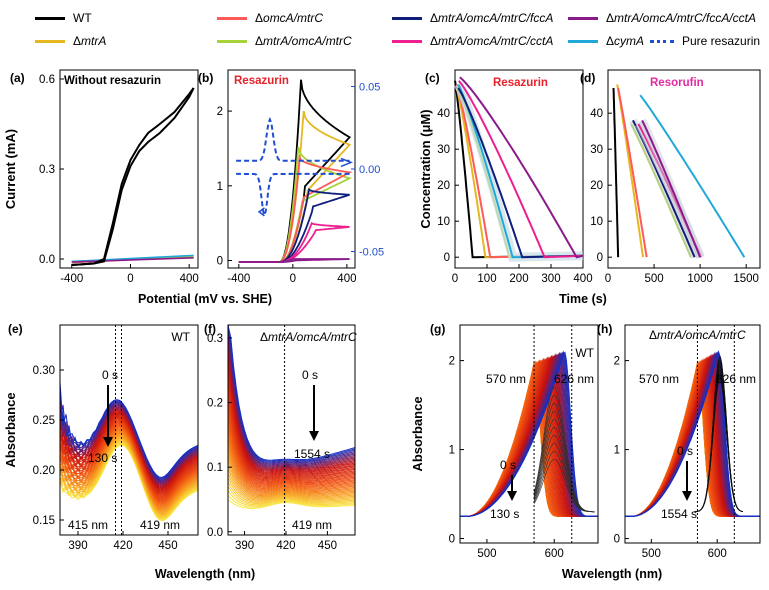  Describe the element at coordinates (44, 521) in the screenshot. I see `panel-e-ytick-label: 0.15` at that location.